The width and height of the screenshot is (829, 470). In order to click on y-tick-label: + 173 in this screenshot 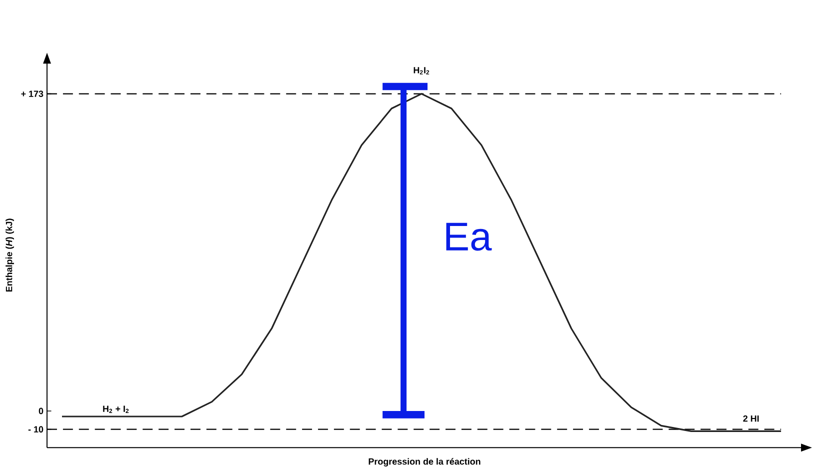, I will do `click(32, 94)`.